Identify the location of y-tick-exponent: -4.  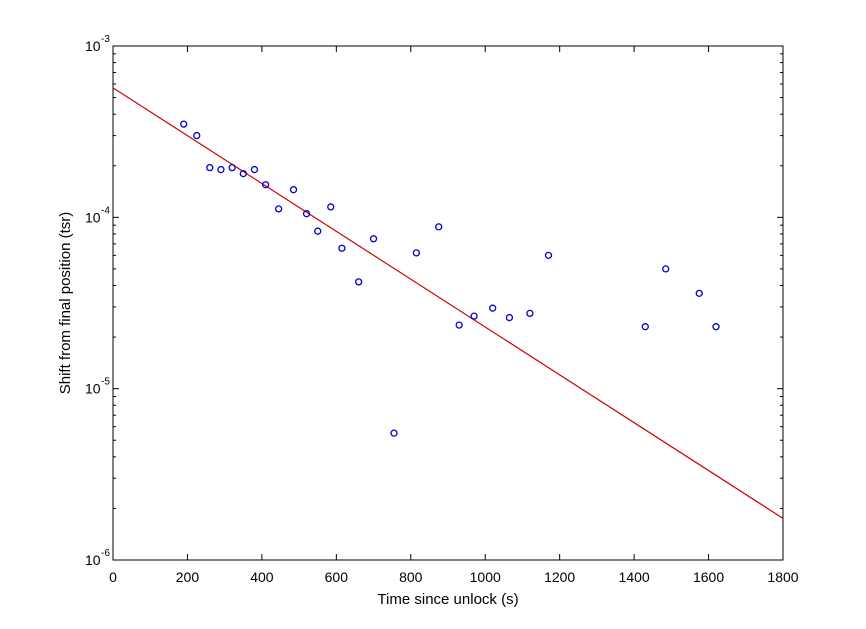
(105, 210).